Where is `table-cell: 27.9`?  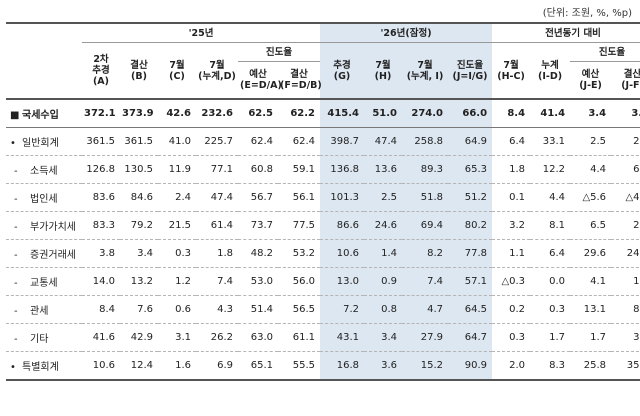 table-cell: 27.9 is located at coordinates (425, 337).